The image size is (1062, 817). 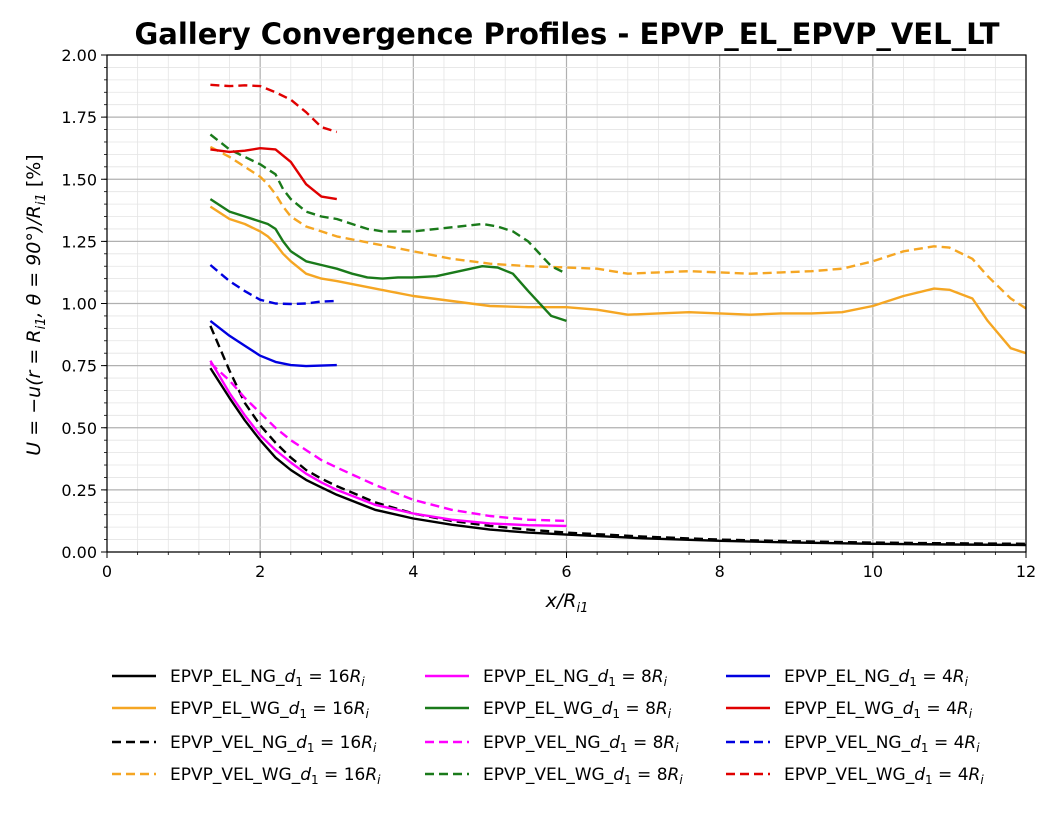 I want to click on legend-label: EPVP_EL_NG_d1 = 8Ri, so click(x=575, y=678).